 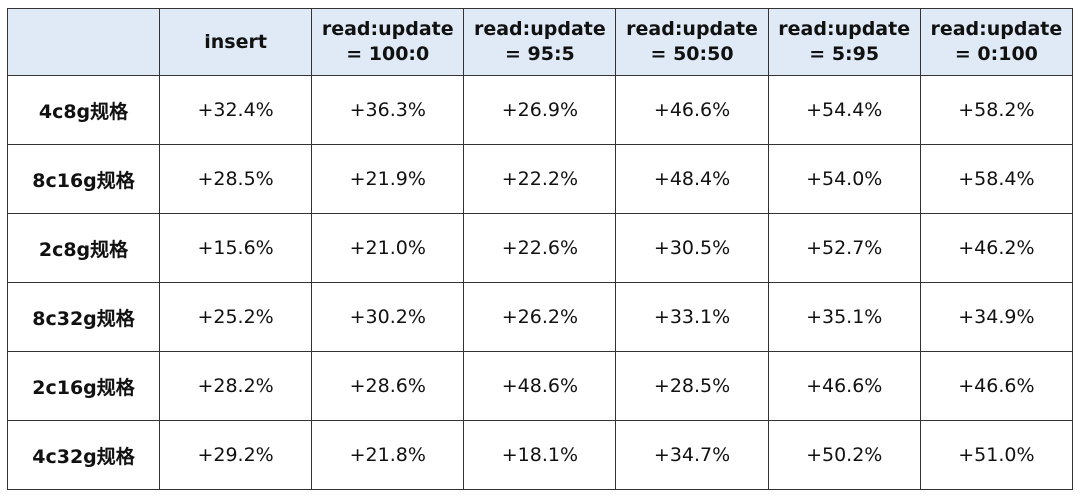 I want to click on value-cell: +51.0%, so click(x=996, y=455).